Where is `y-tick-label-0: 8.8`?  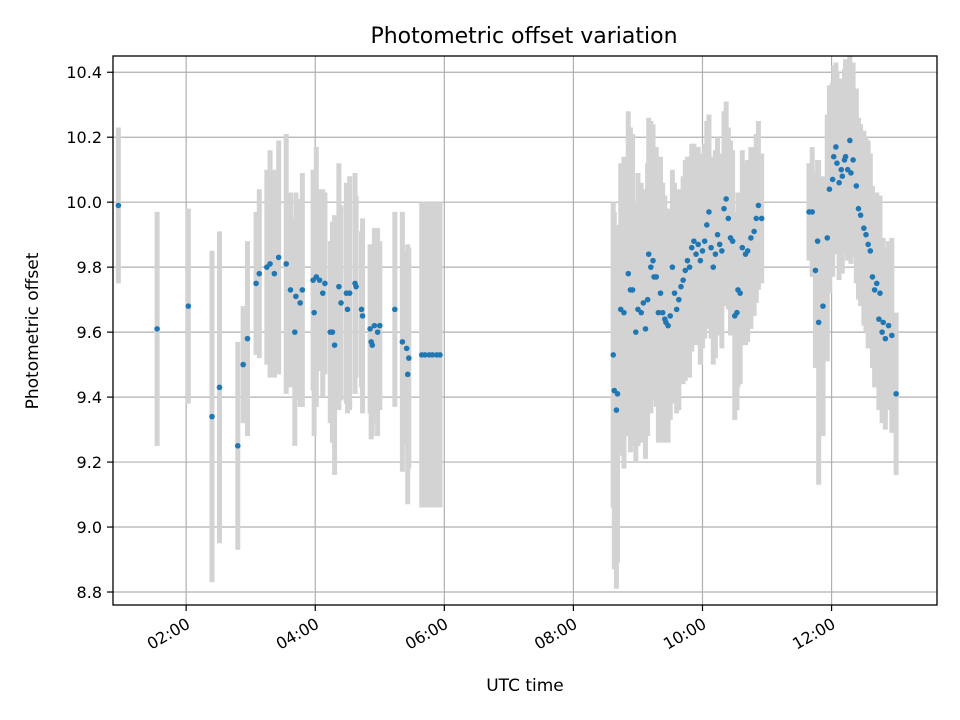
y-tick-label-0: 8.8 is located at coordinates (89, 592).